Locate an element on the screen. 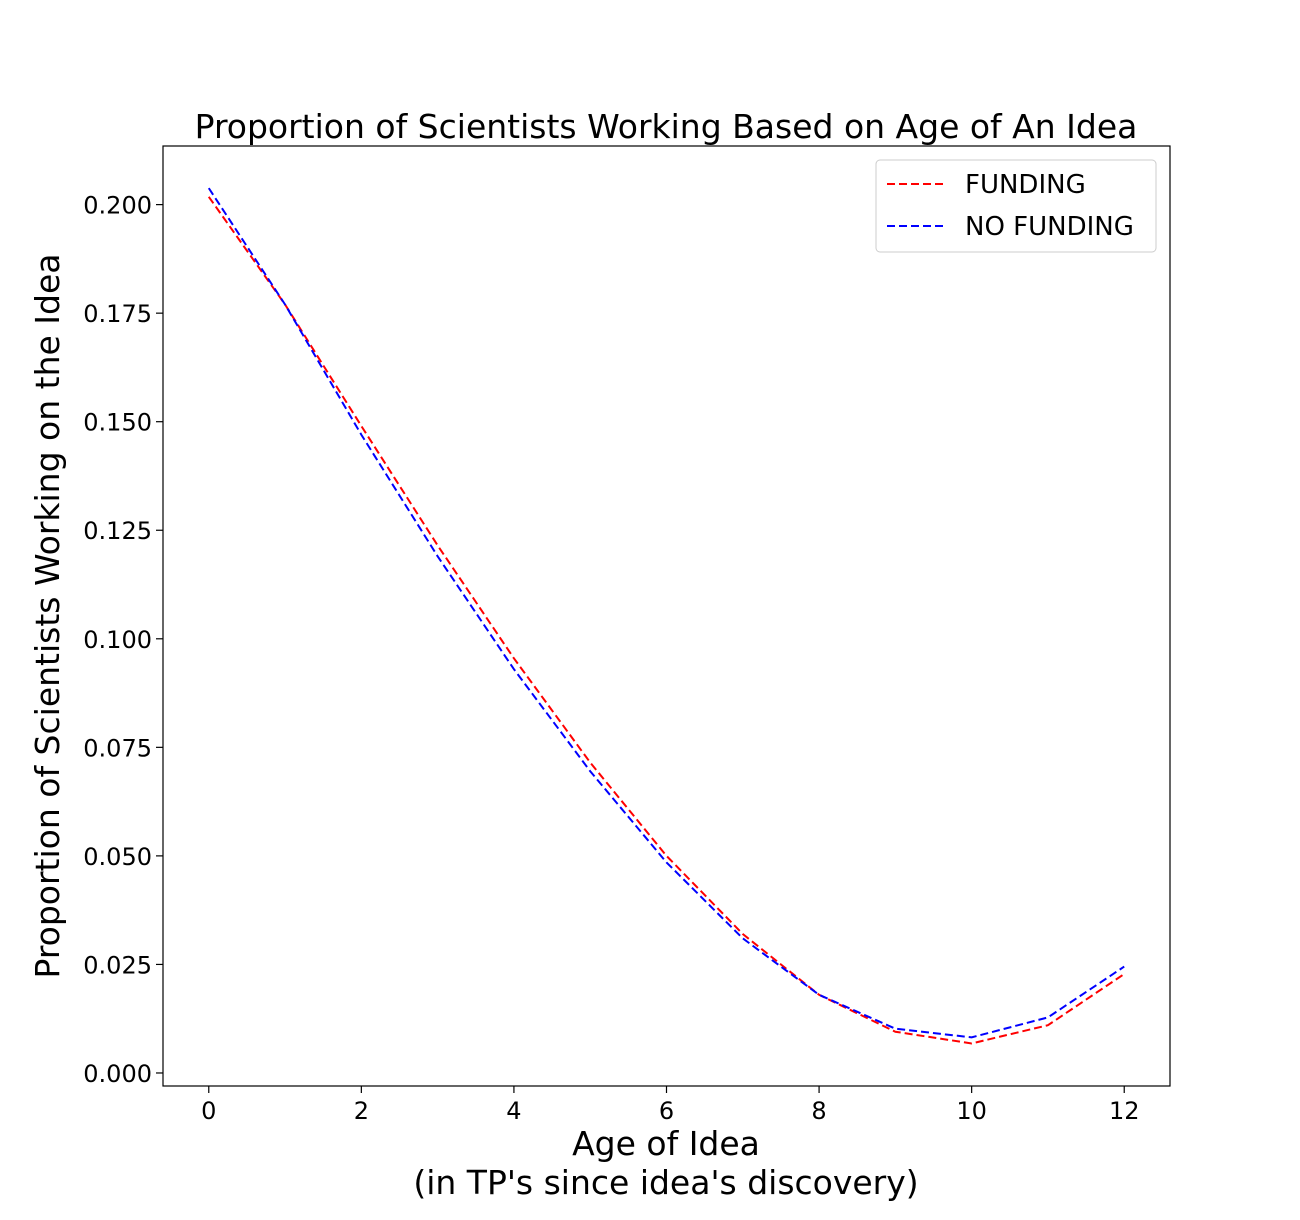 Image resolution: width=1300 pixels, height=1220 pixels. legend-label-funding: FUNDING is located at coordinates (1025, 185).